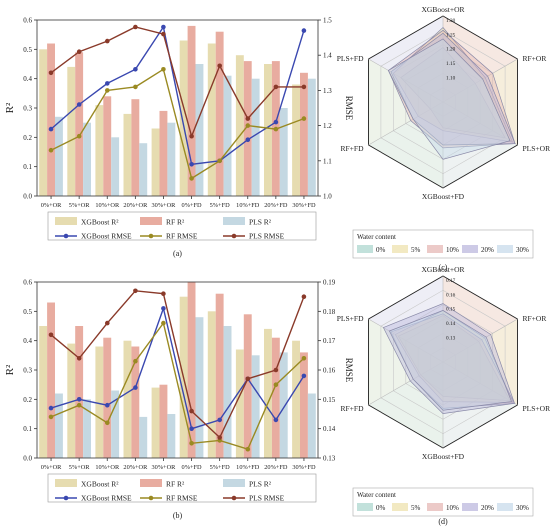  I want to click on x-tick-label: 30%+OR, so click(164, 205).